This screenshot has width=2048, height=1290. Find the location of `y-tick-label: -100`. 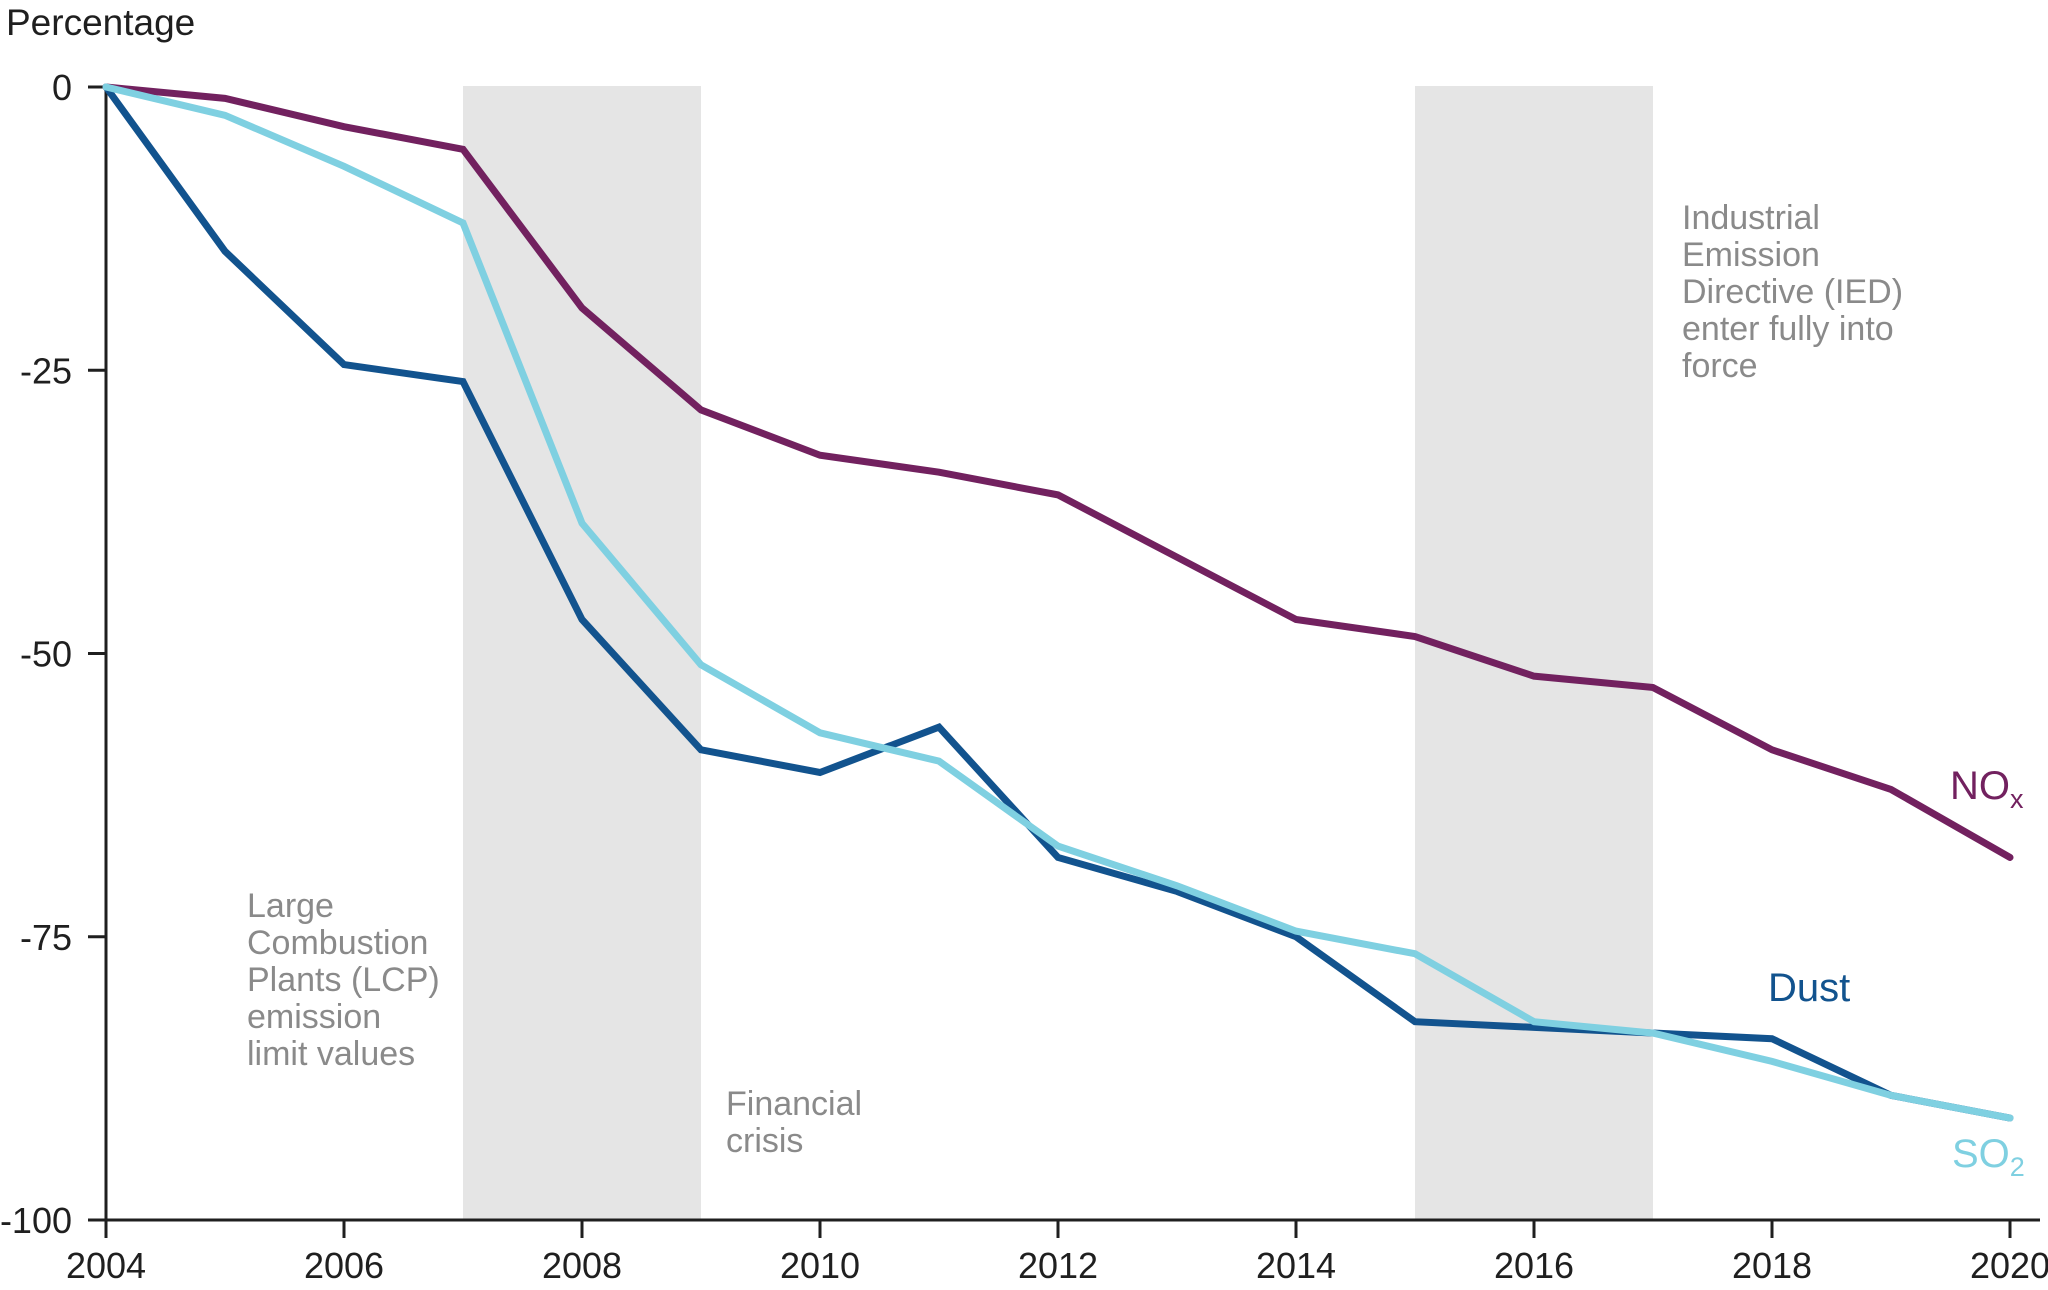

y-tick-label: -100 is located at coordinates (36, 1220).